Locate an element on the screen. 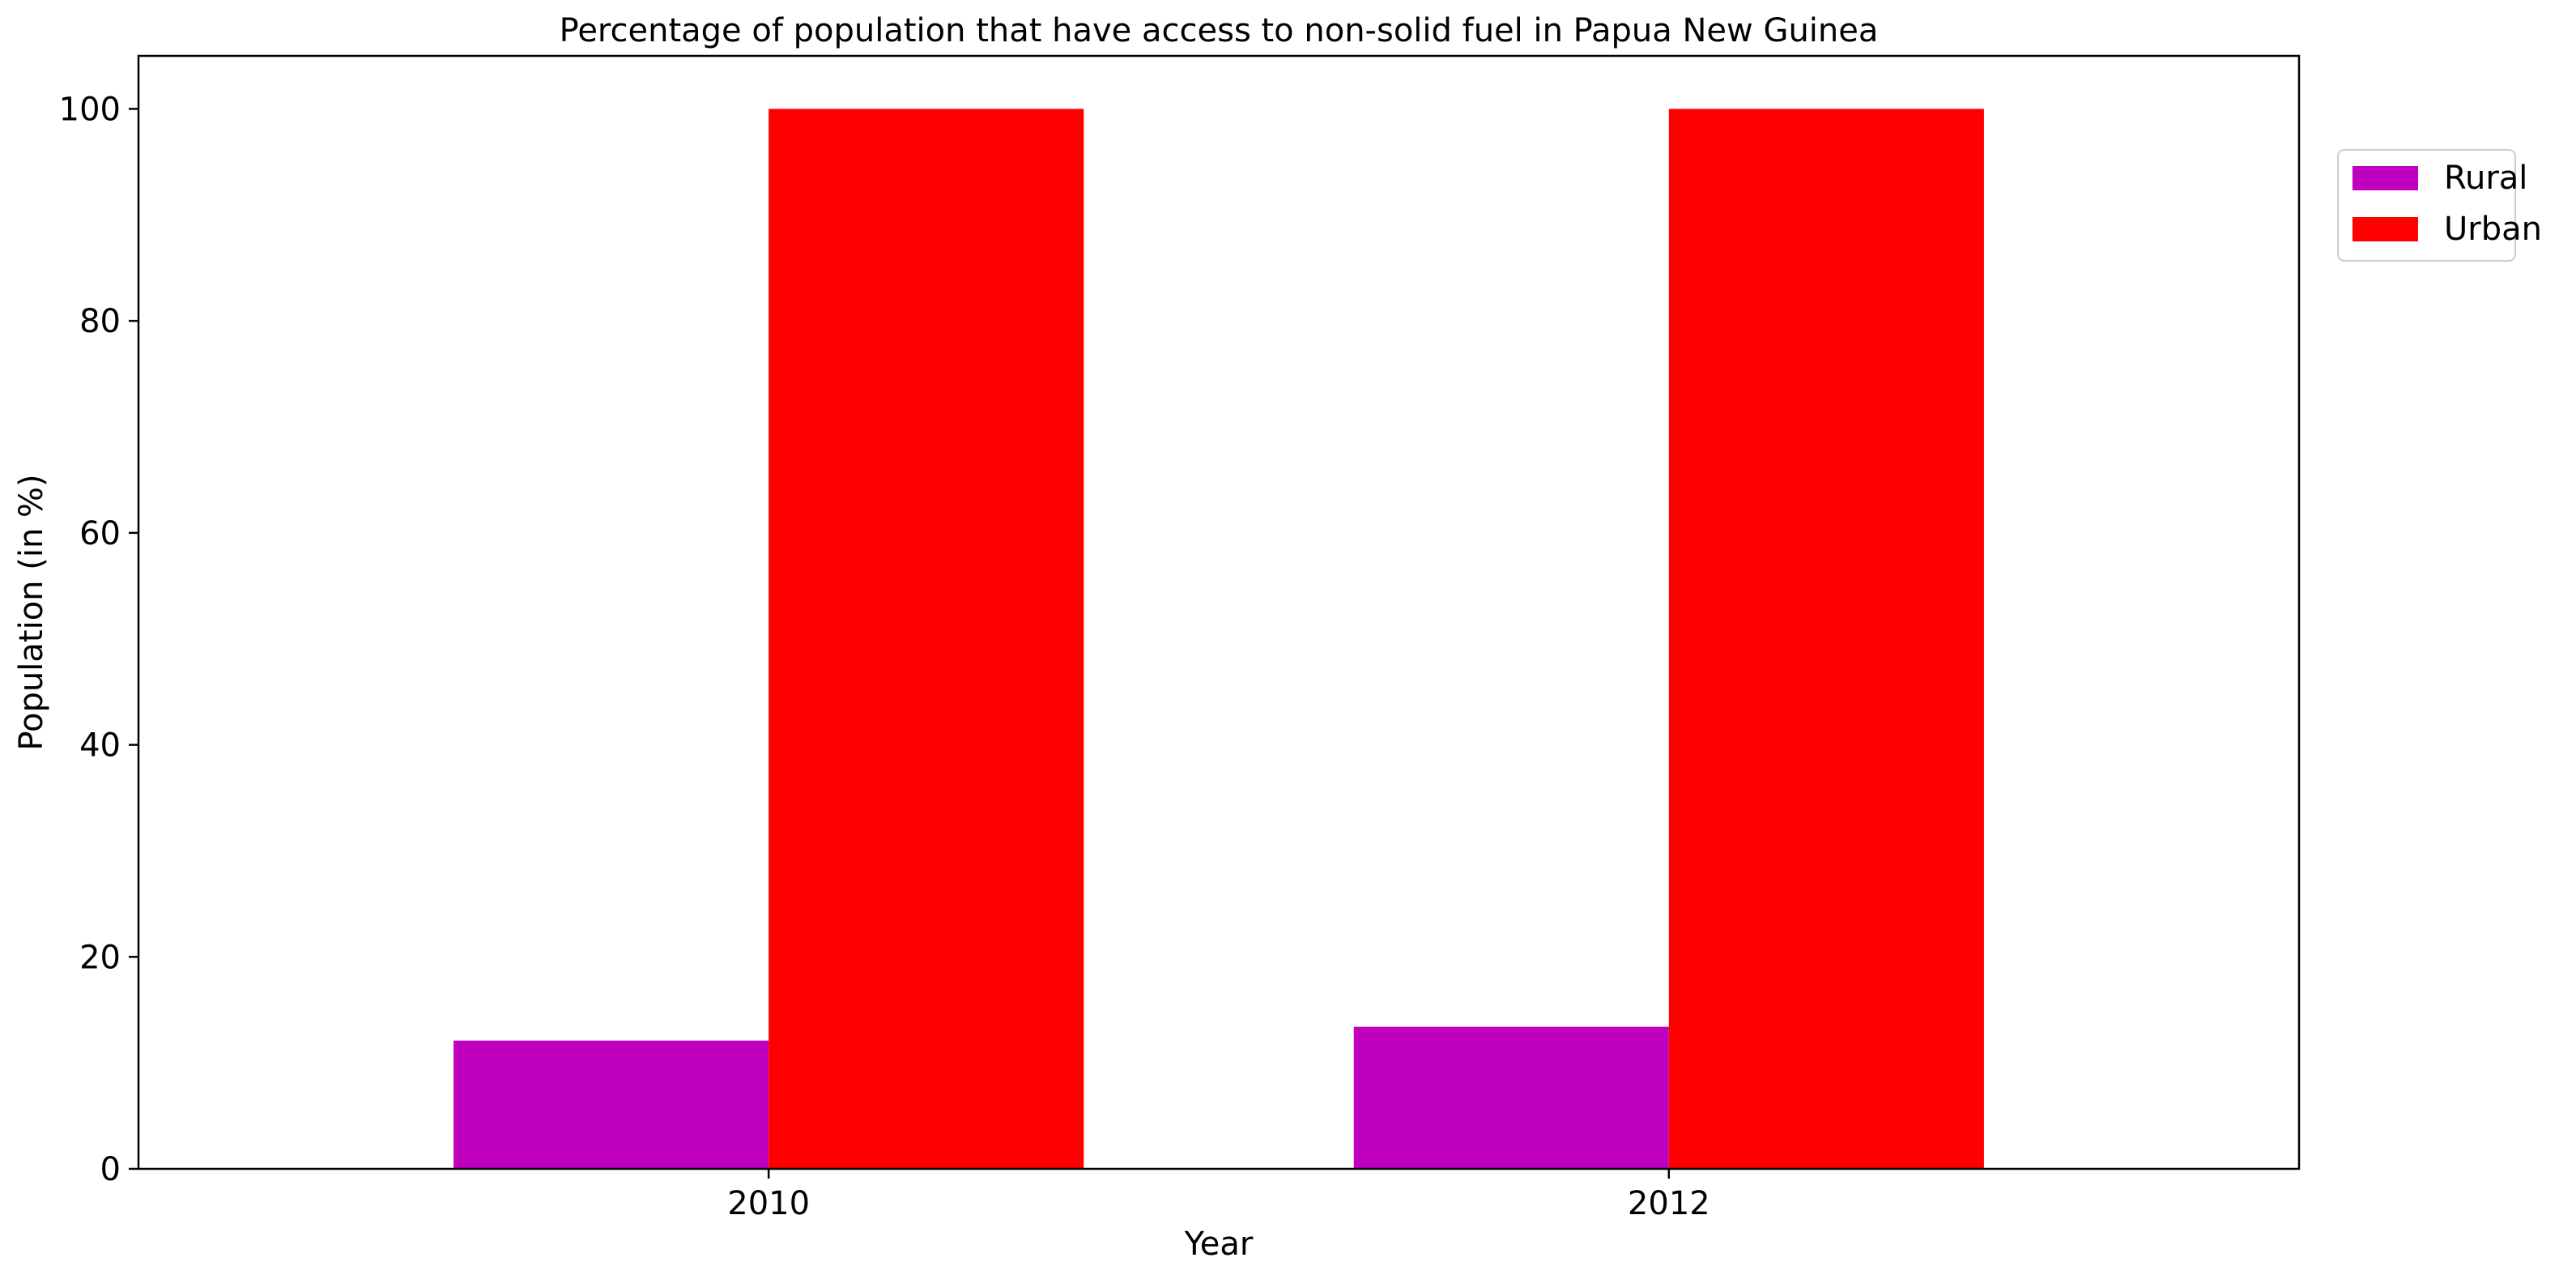 Image resolution: width=2576 pixels, height=1279 pixels. bar-rural-2012 is located at coordinates (1511, 1097).